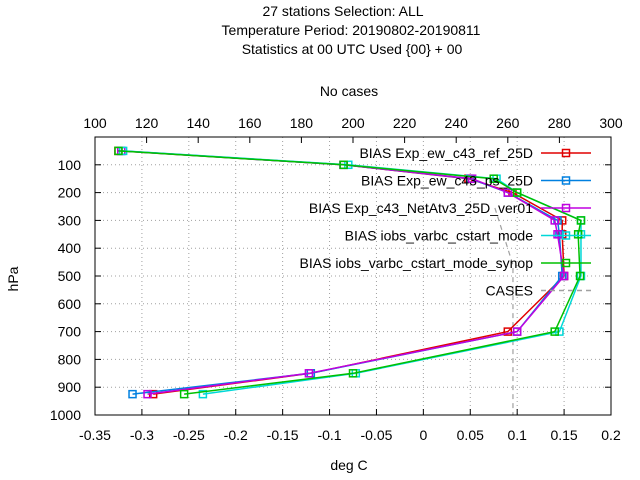 The height and width of the screenshot is (480, 640). What do you see at coordinates (236, 435) in the screenshot?
I see `x-tick-label: -0.2` at bounding box center [236, 435].